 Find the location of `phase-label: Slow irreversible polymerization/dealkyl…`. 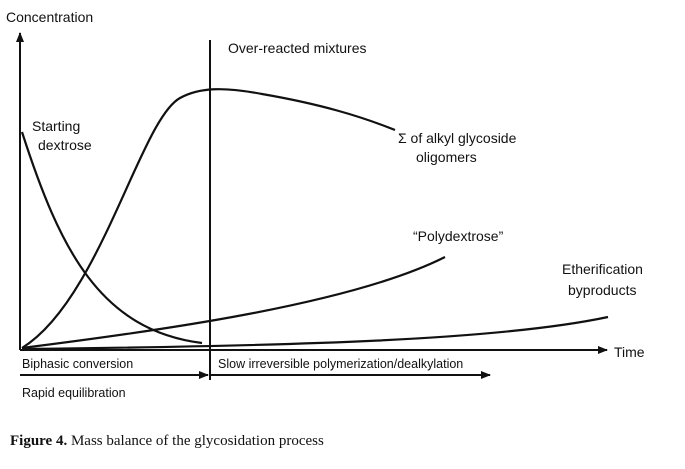

phase-label: Slow irreversible polymerization/dealkyl… is located at coordinates (340, 364).